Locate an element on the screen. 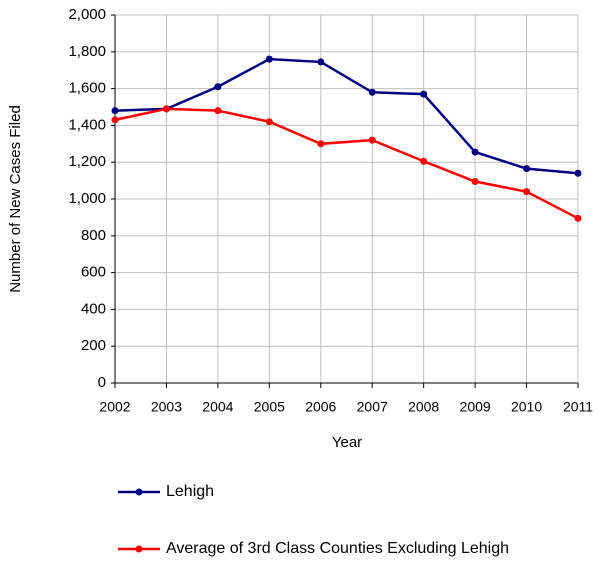 The width and height of the screenshot is (598, 586). y-axis-label: Number of New Cases Filed is located at coordinates (15, 199).